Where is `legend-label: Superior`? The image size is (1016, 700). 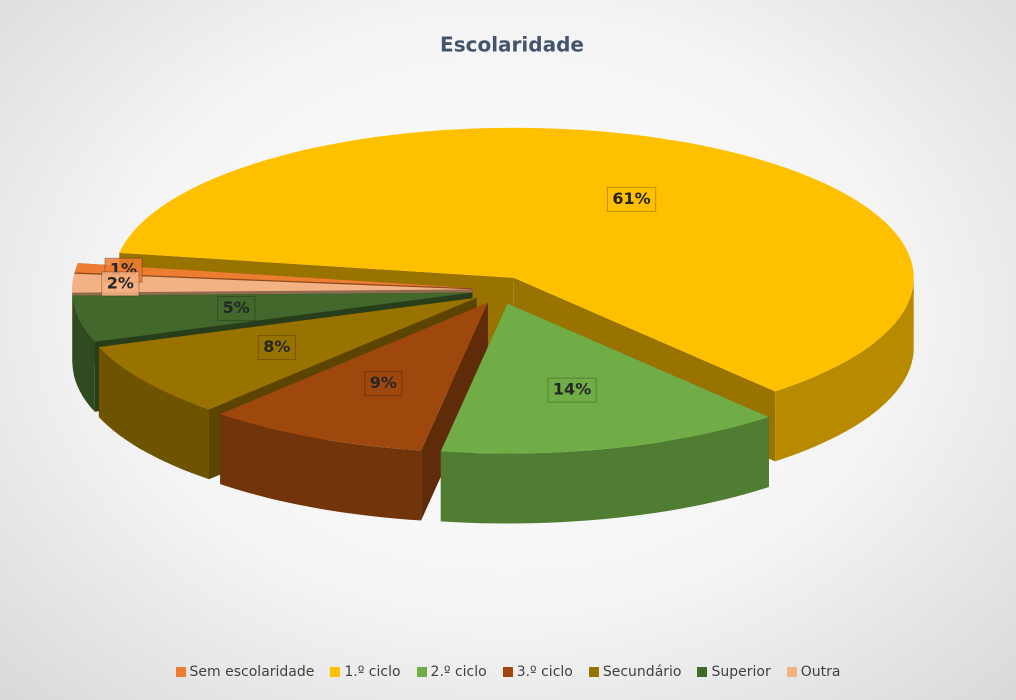 legend-label: Superior is located at coordinates (741, 672).